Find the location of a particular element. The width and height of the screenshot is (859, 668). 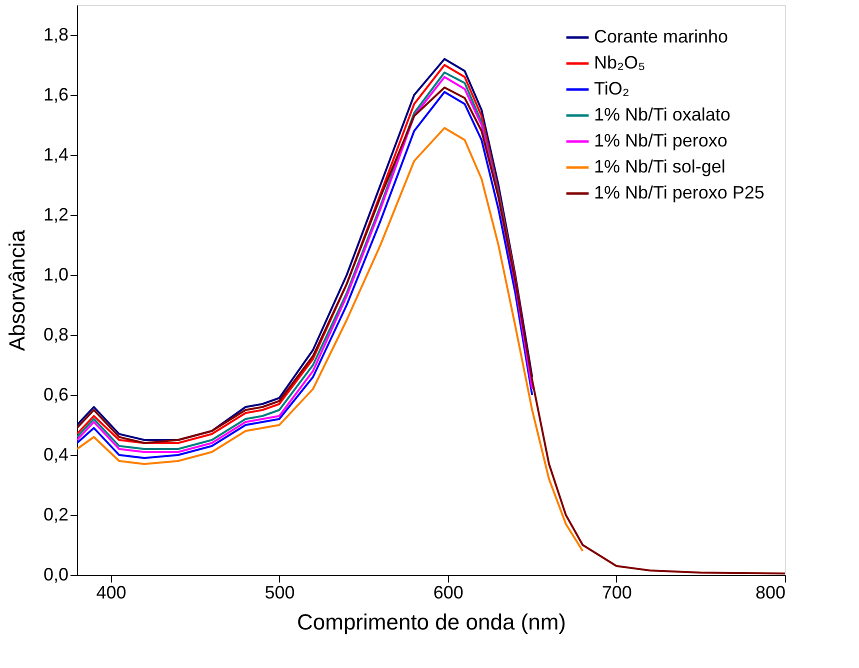

y-tick-label: 0,6 is located at coordinates (55, 394).